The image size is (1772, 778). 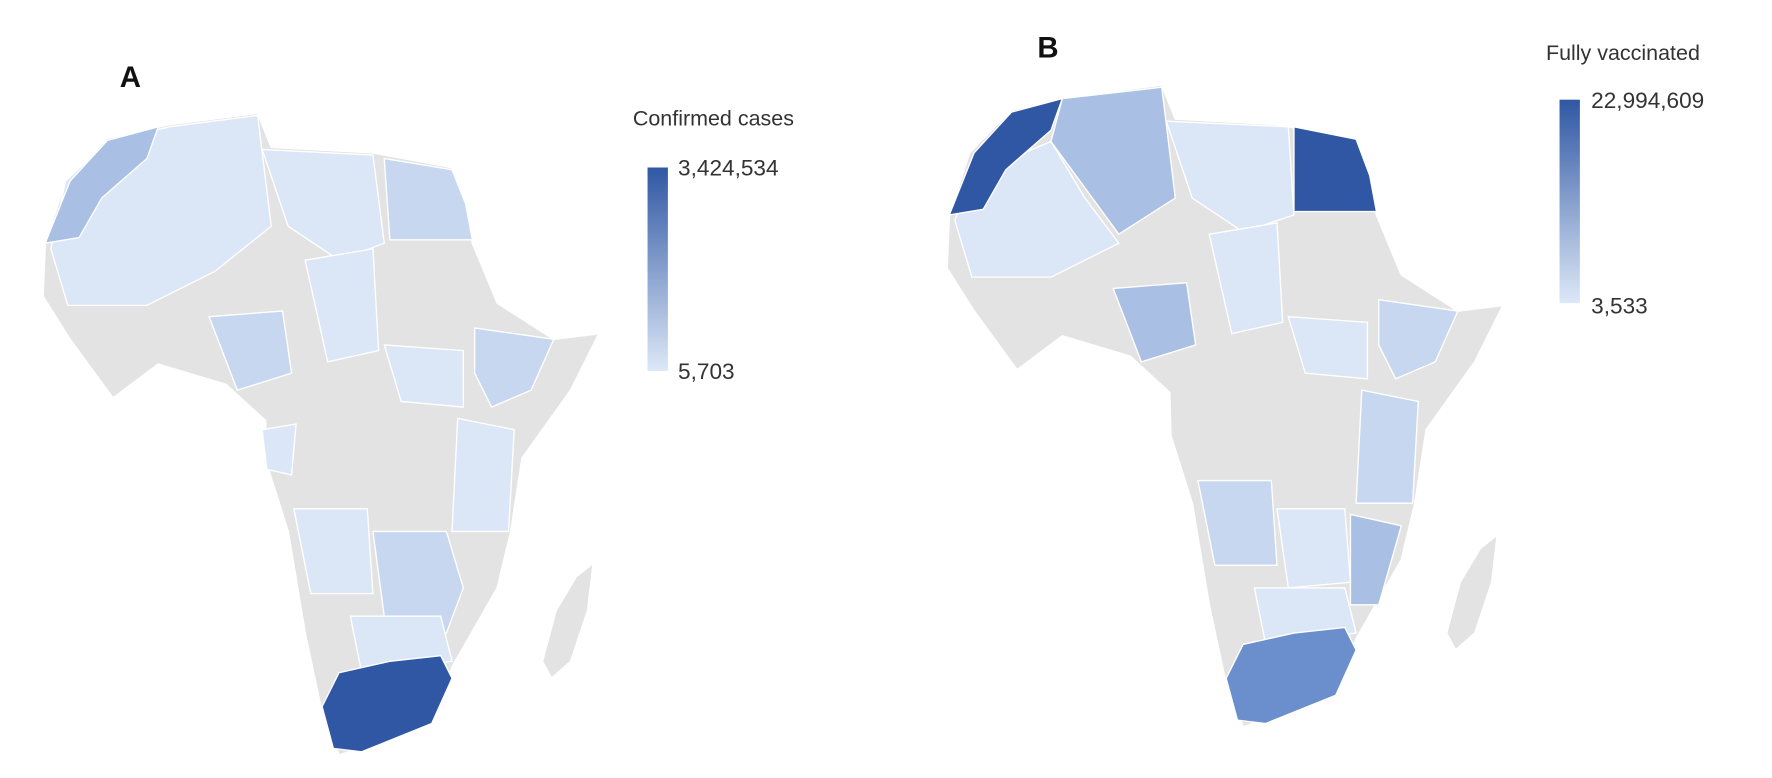 What do you see at coordinates (728, 168) in the screenshot?
I see `legend-max: 3,424,534` at bounding box center [728, 168].